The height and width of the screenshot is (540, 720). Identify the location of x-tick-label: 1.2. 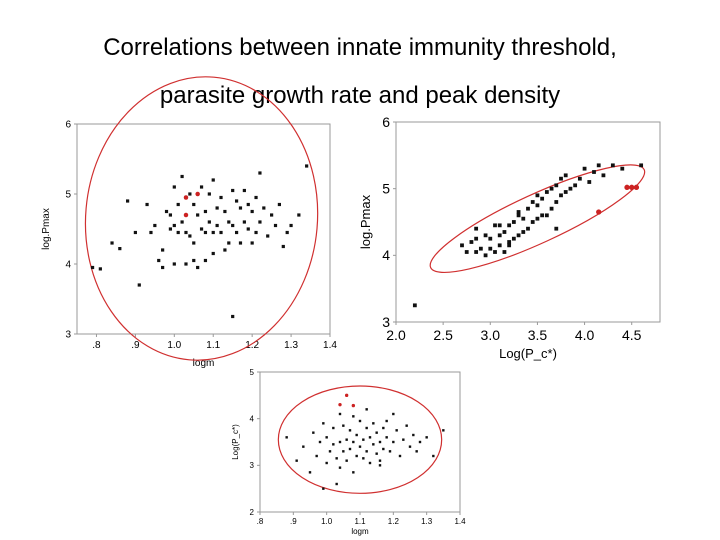
(252, 345).